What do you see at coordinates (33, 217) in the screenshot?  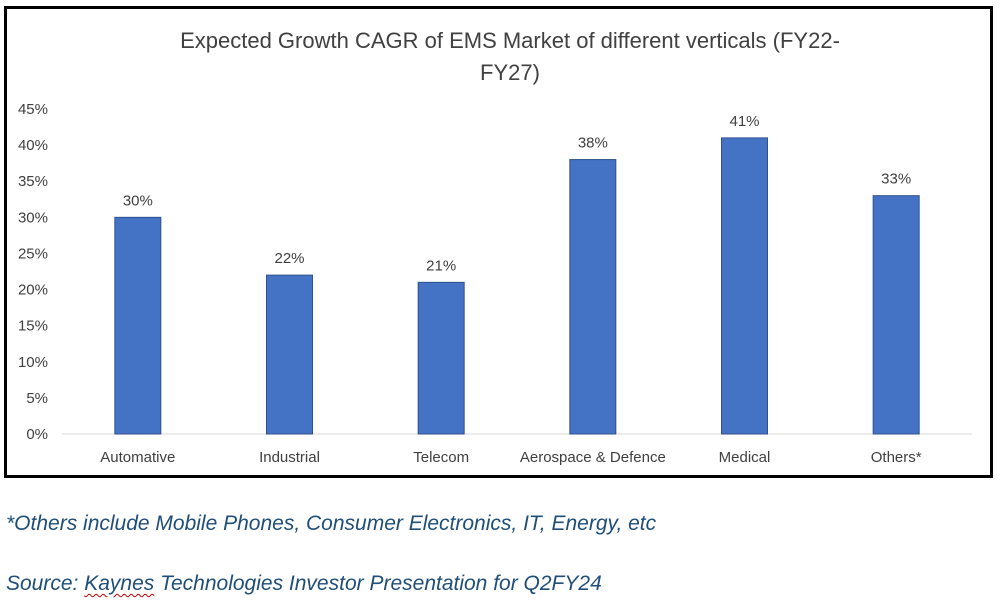 I see `y-tick-label: 30%` at bounding box center [33, 217].